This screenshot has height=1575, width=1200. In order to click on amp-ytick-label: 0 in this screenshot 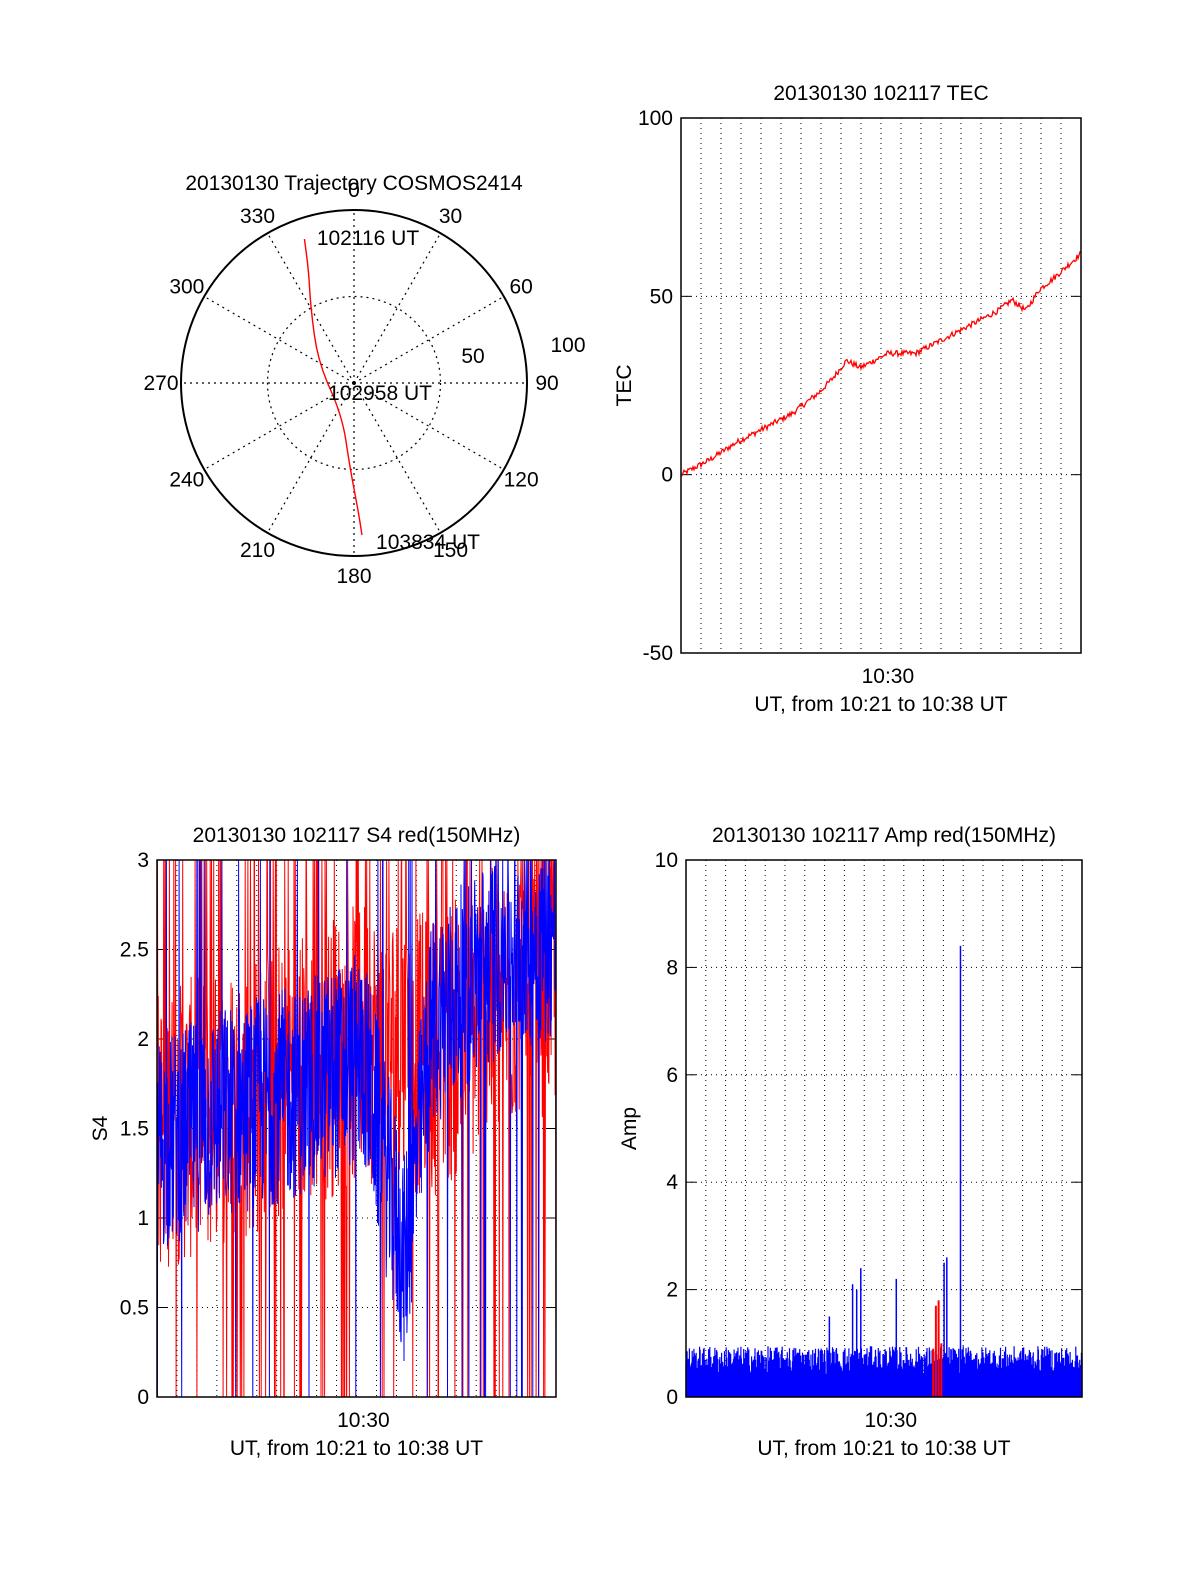, I will do `click(672, 1397)`.